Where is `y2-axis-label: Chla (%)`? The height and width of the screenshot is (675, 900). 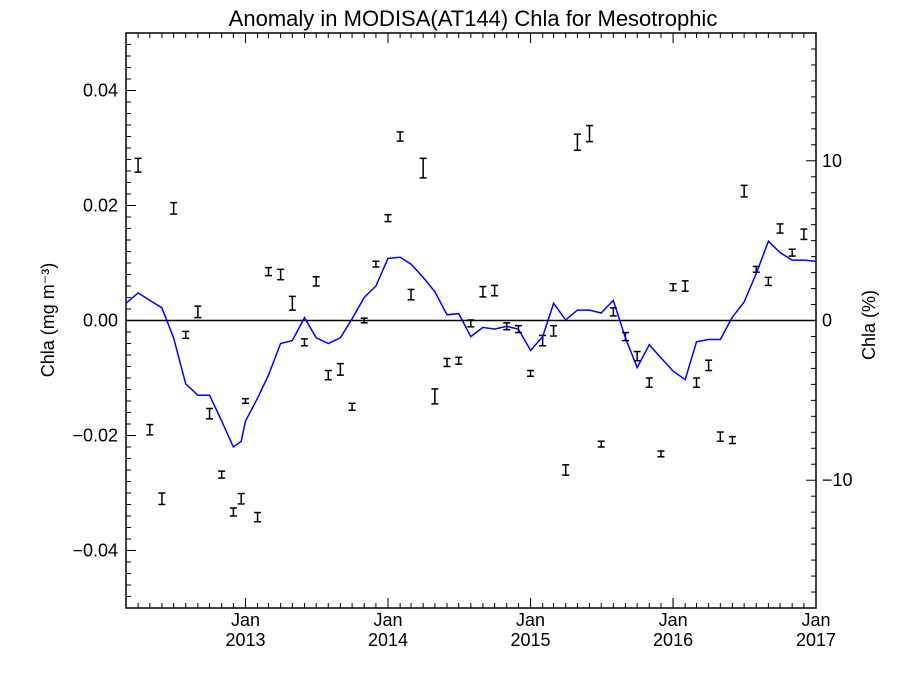
y2-axis-label: Chla (%) is located at coordinates (869, 325).